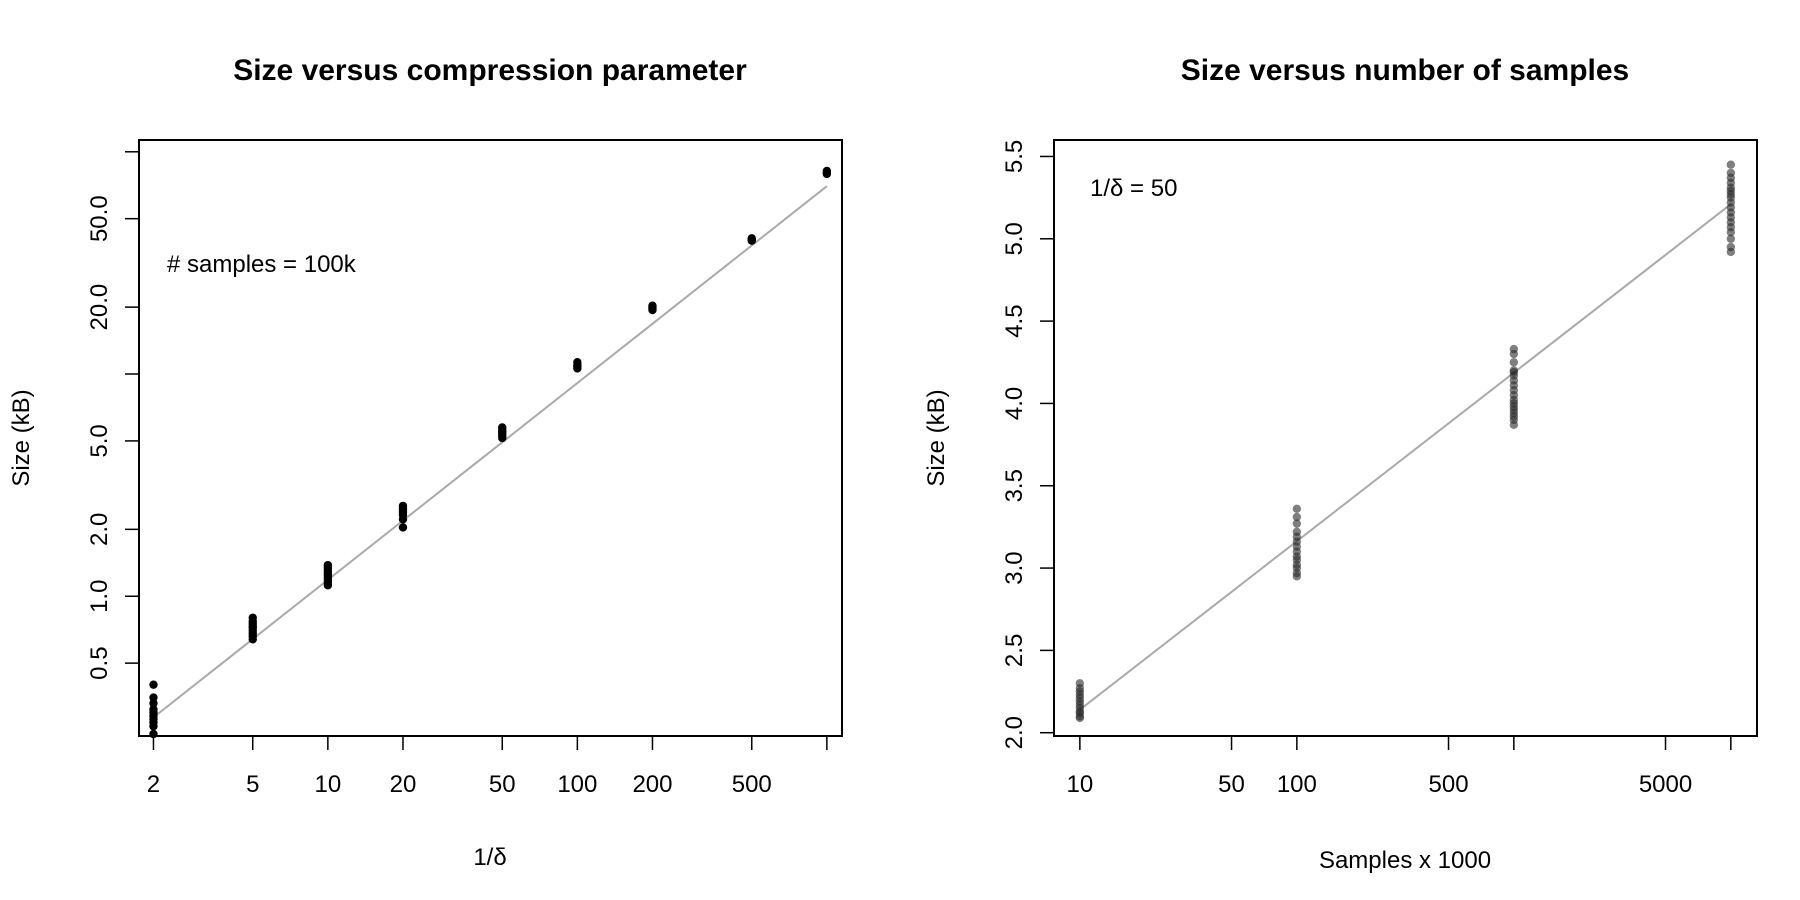 The image size is (1800, 900). What do you see at coordinates (936, 437) in the screenshot?
I see `right-y-axis-label: Size (kB)` at bounding box center [936, 437].